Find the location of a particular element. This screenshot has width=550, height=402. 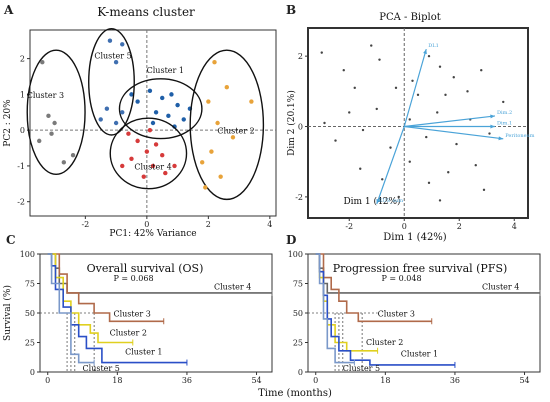

kmeans-cluster-label: Cluster 1 is located at coordinates (165, 70).